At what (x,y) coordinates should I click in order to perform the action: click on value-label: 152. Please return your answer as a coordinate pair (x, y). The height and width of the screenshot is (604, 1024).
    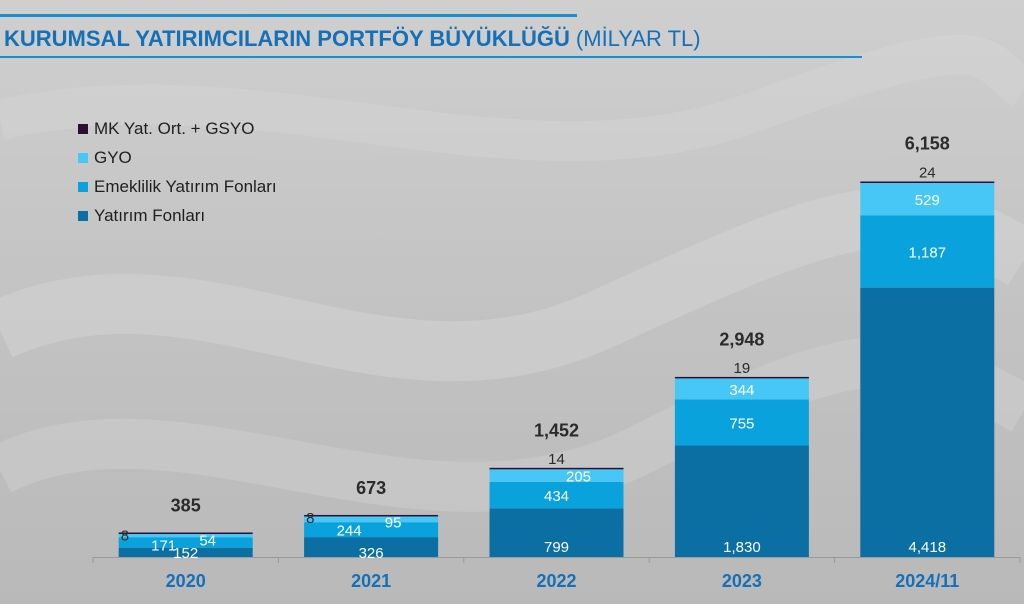
    Looking at the image, I should click on (185, 553).